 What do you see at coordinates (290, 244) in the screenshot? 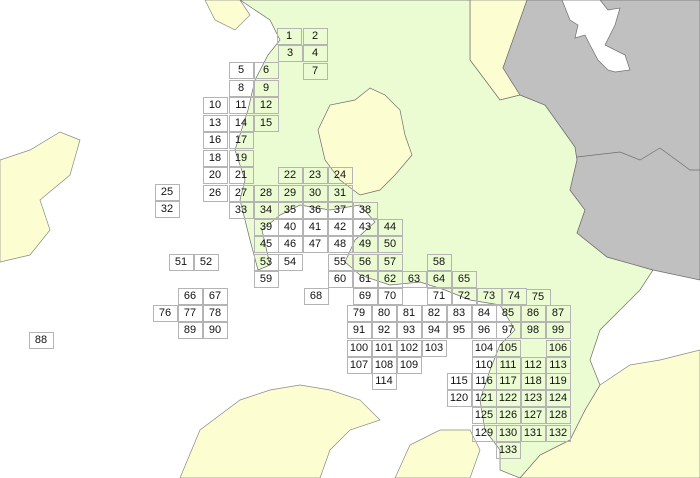
I see `grid-cell-46: 46` at bounding box center [290, 244].